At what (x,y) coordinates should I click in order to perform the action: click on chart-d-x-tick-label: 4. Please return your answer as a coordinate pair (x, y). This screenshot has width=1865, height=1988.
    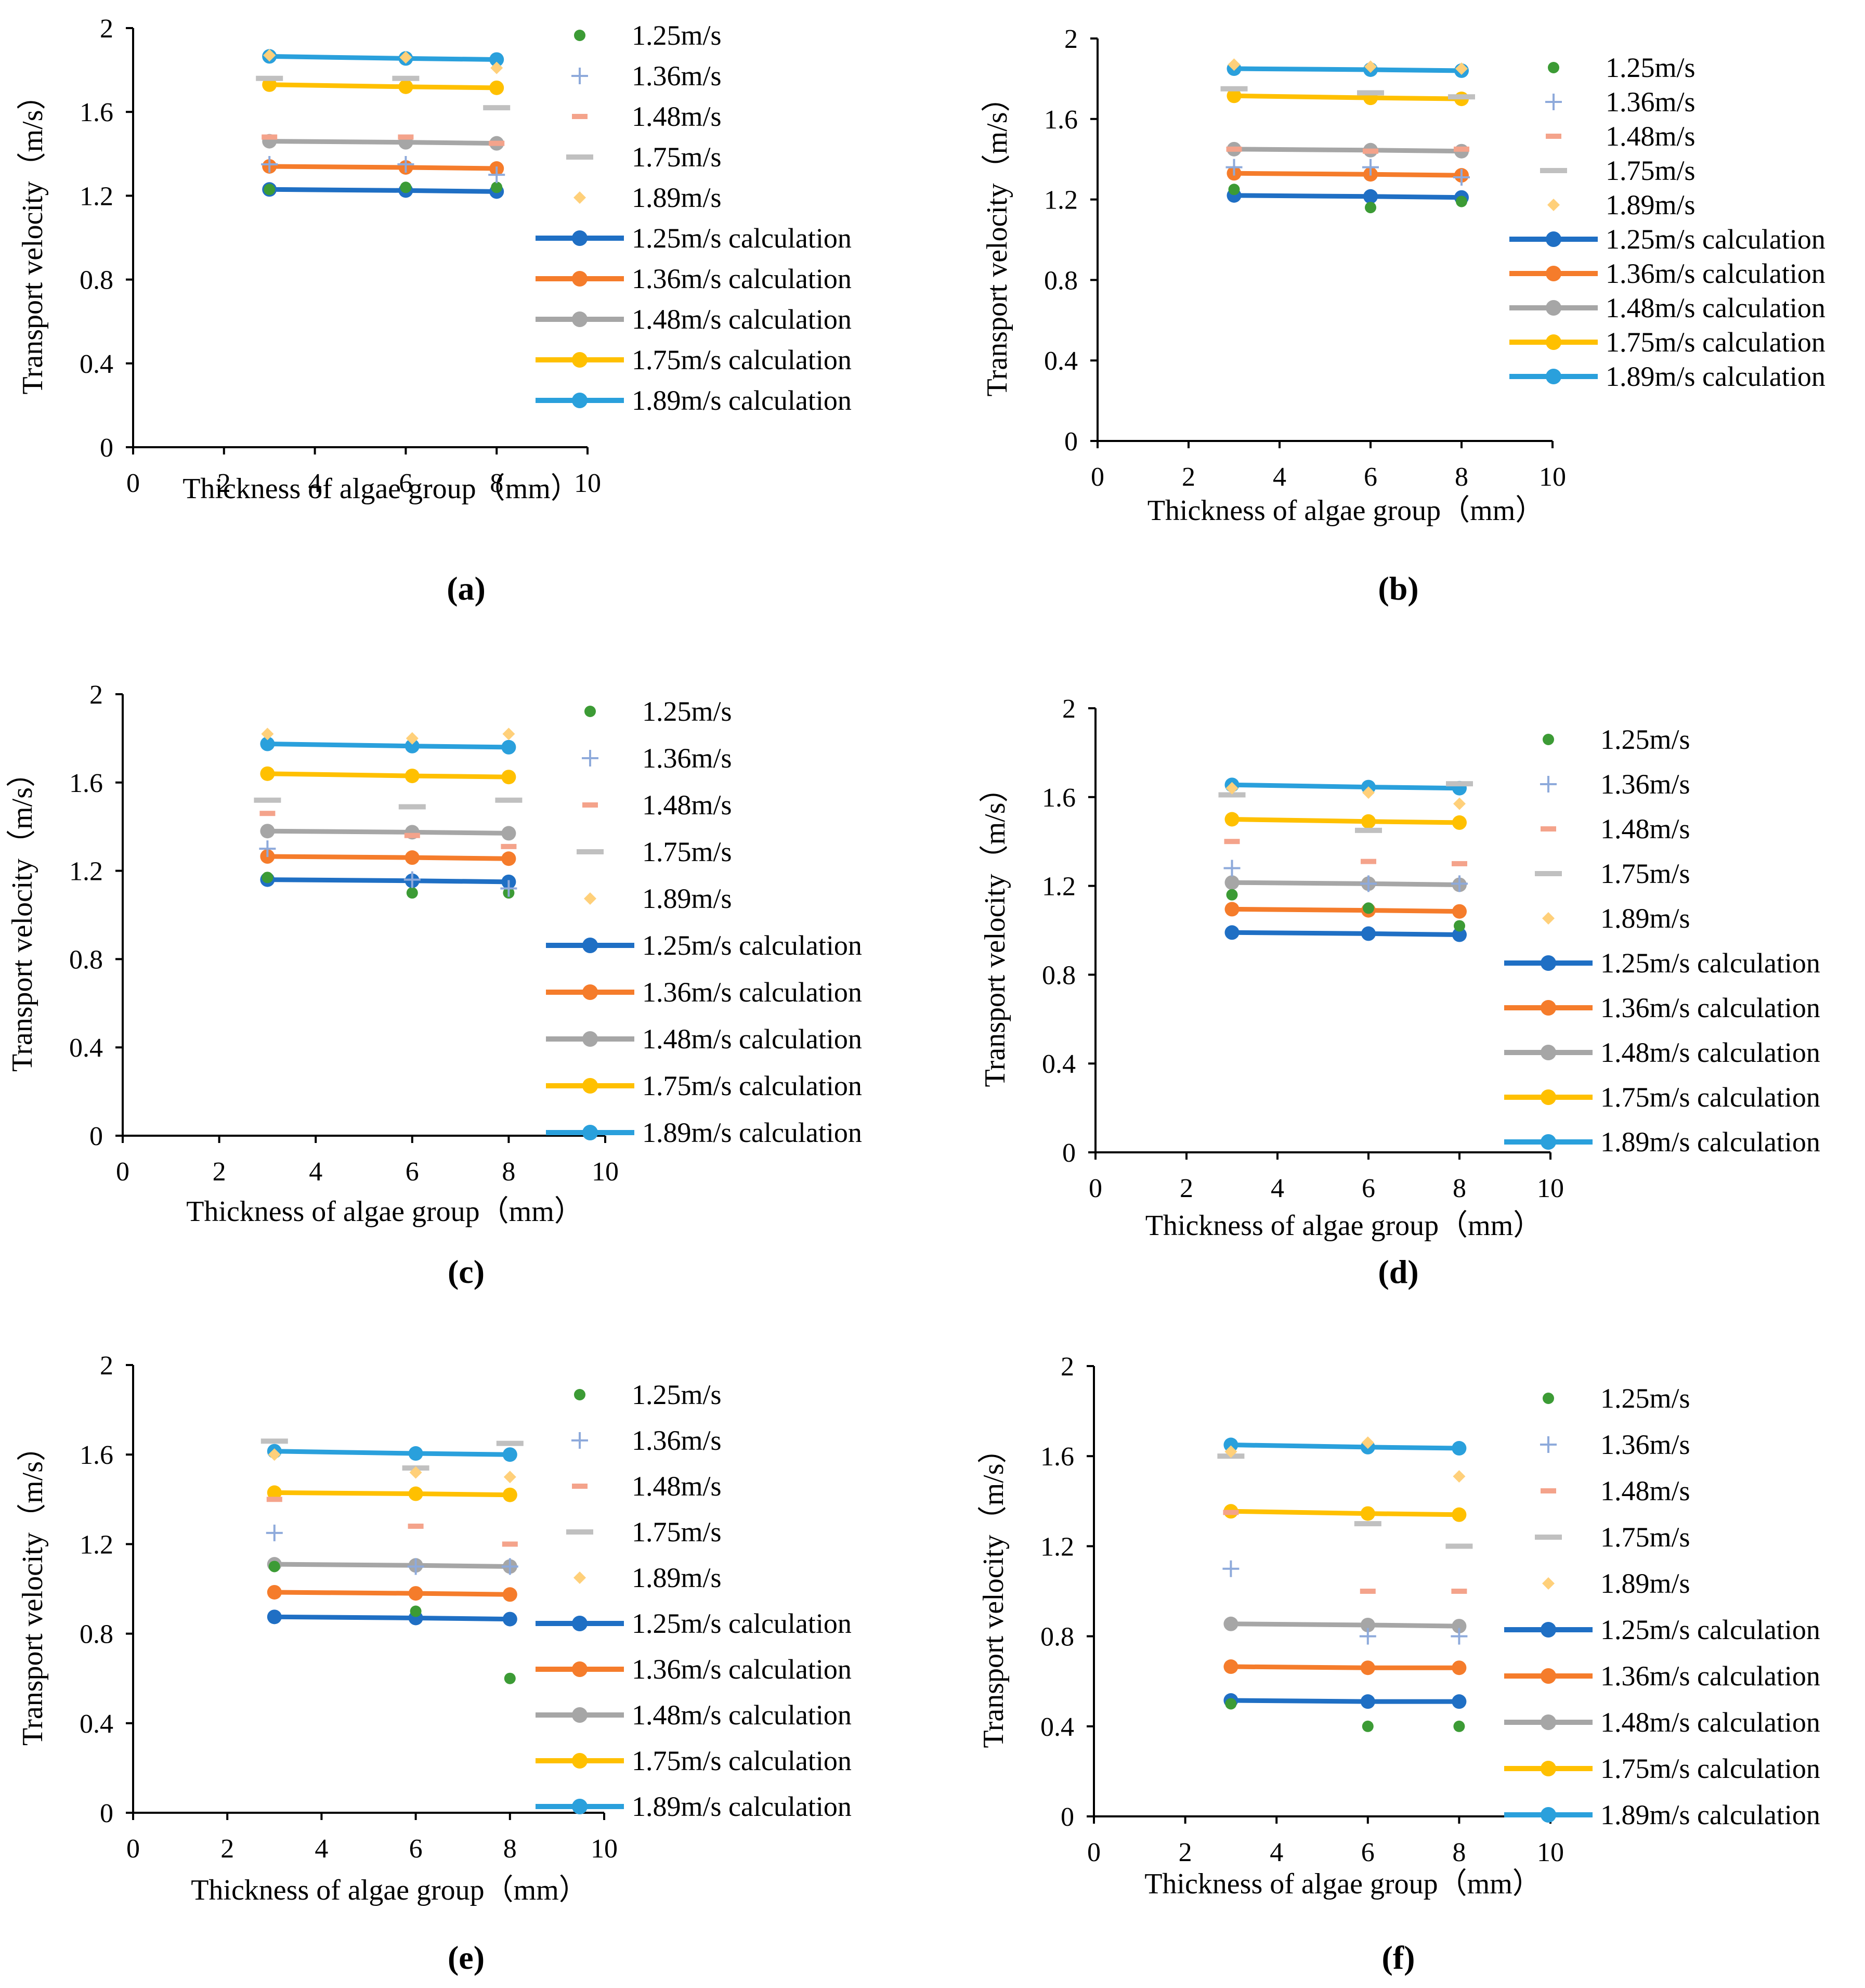
    Looking at the image, I should click on (1277, 1188).